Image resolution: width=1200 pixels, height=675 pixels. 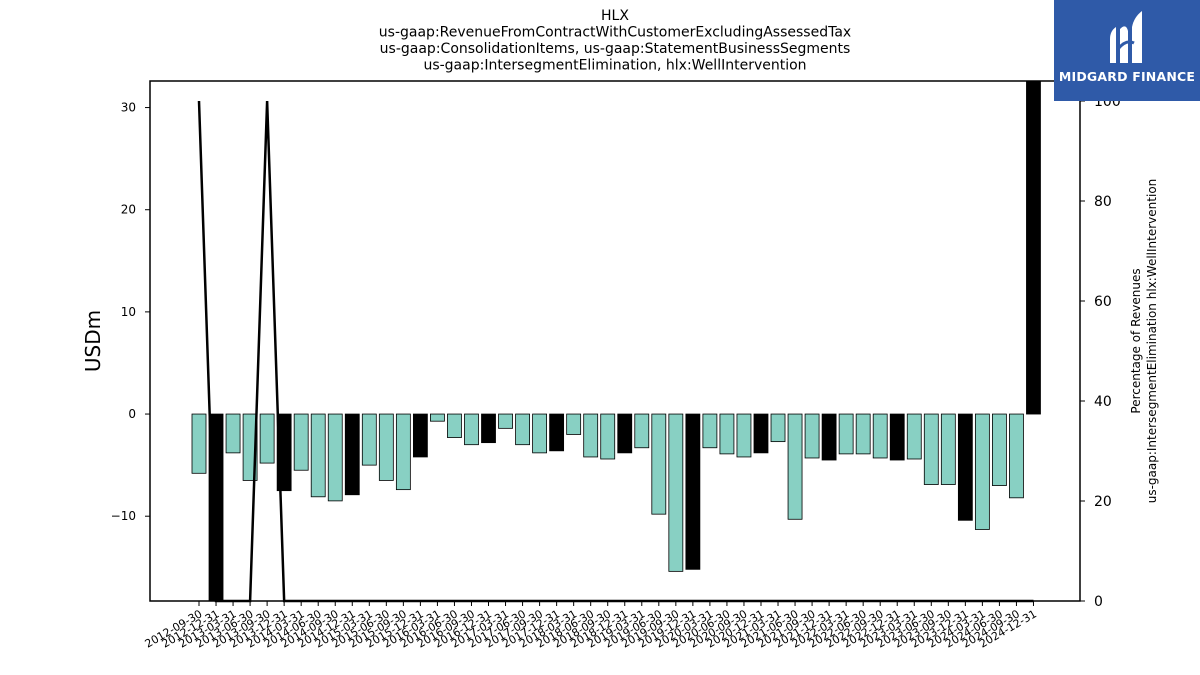 I want to click on y-tick-label: 30, so click(x=128, y=108).